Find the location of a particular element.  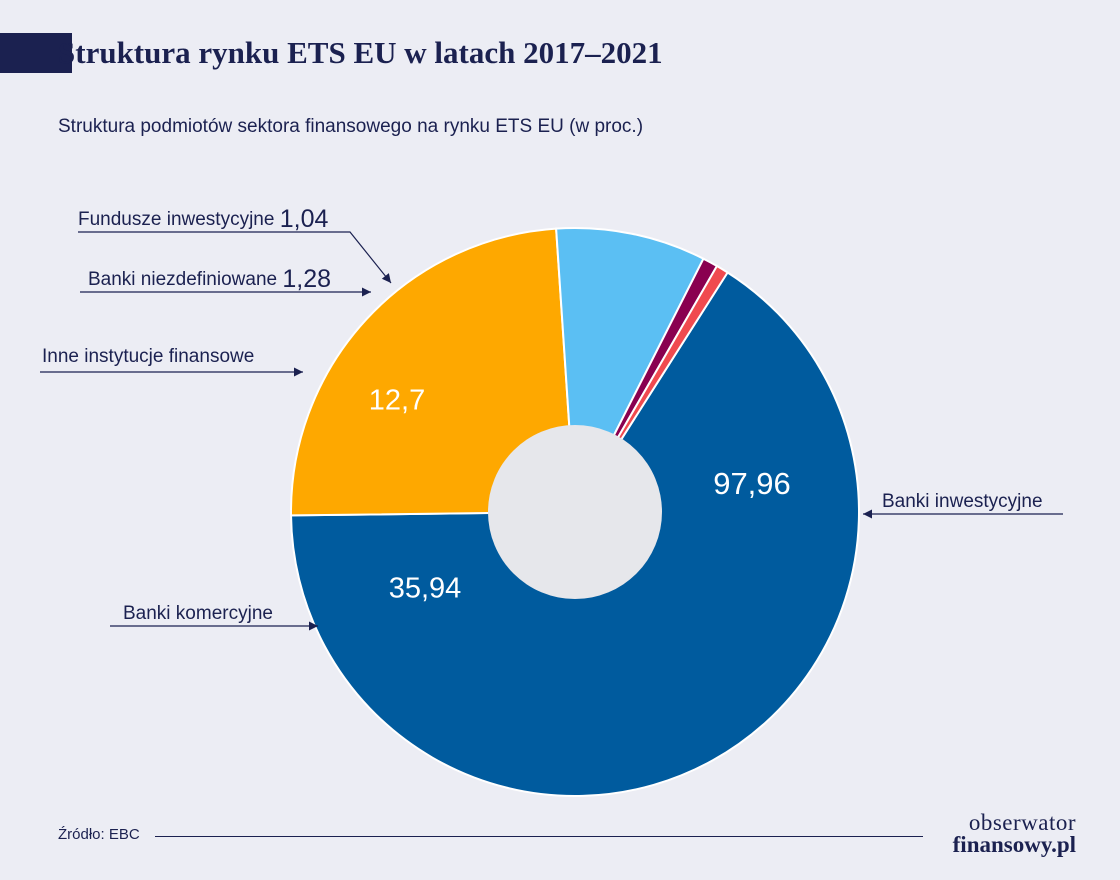

slice-banki-komercyjne is located at coordinates (433, 372).